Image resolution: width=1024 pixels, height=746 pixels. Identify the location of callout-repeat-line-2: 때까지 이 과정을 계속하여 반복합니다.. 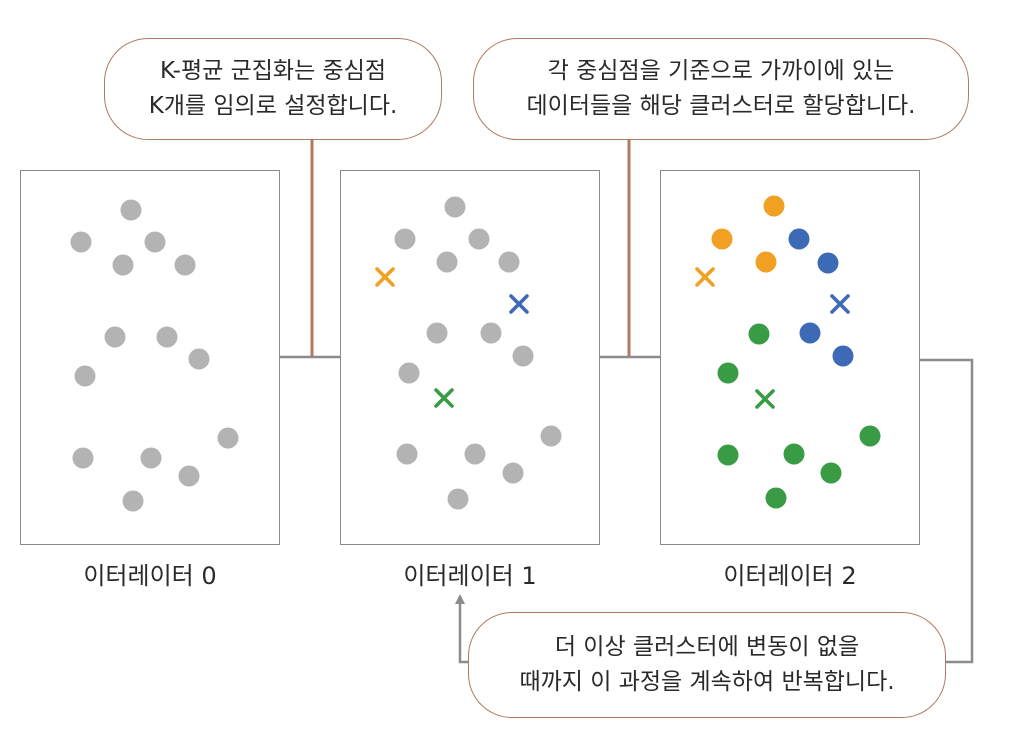
(707, 682).